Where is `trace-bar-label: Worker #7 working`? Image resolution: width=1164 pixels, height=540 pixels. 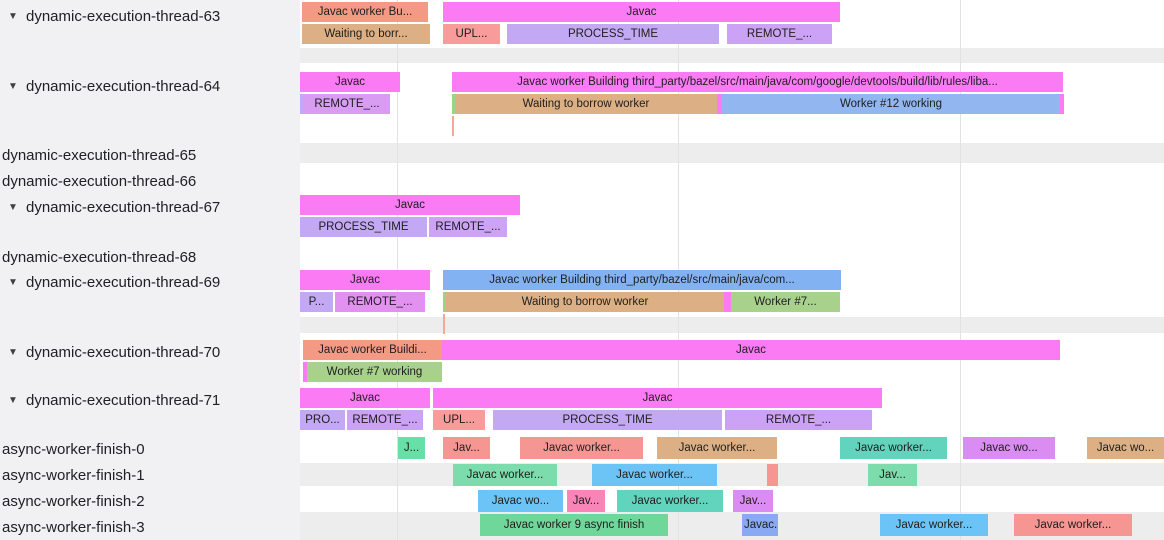
trace-bar-label: Worker #7 working is located at coordinates (374, 372).